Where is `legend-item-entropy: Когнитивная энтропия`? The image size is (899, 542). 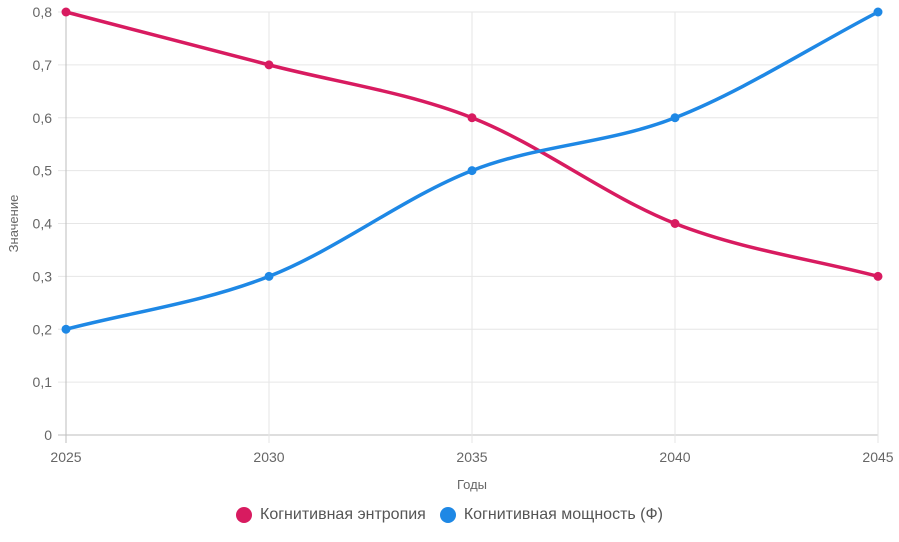
legend-item-entropy: Когнитивная энтропия is located at coordinates (331, 515).